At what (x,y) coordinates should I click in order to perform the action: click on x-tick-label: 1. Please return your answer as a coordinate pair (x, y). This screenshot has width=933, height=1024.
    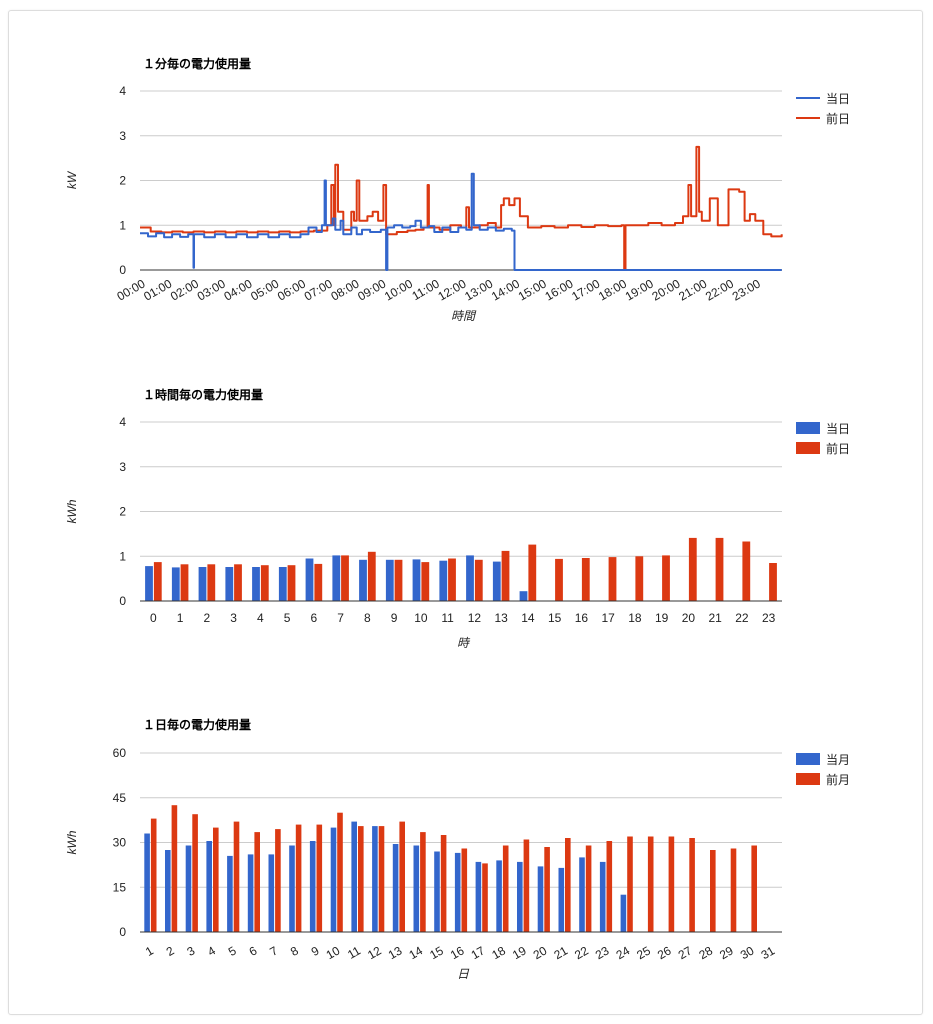
    Looking at the image, I should click on (180, 618).